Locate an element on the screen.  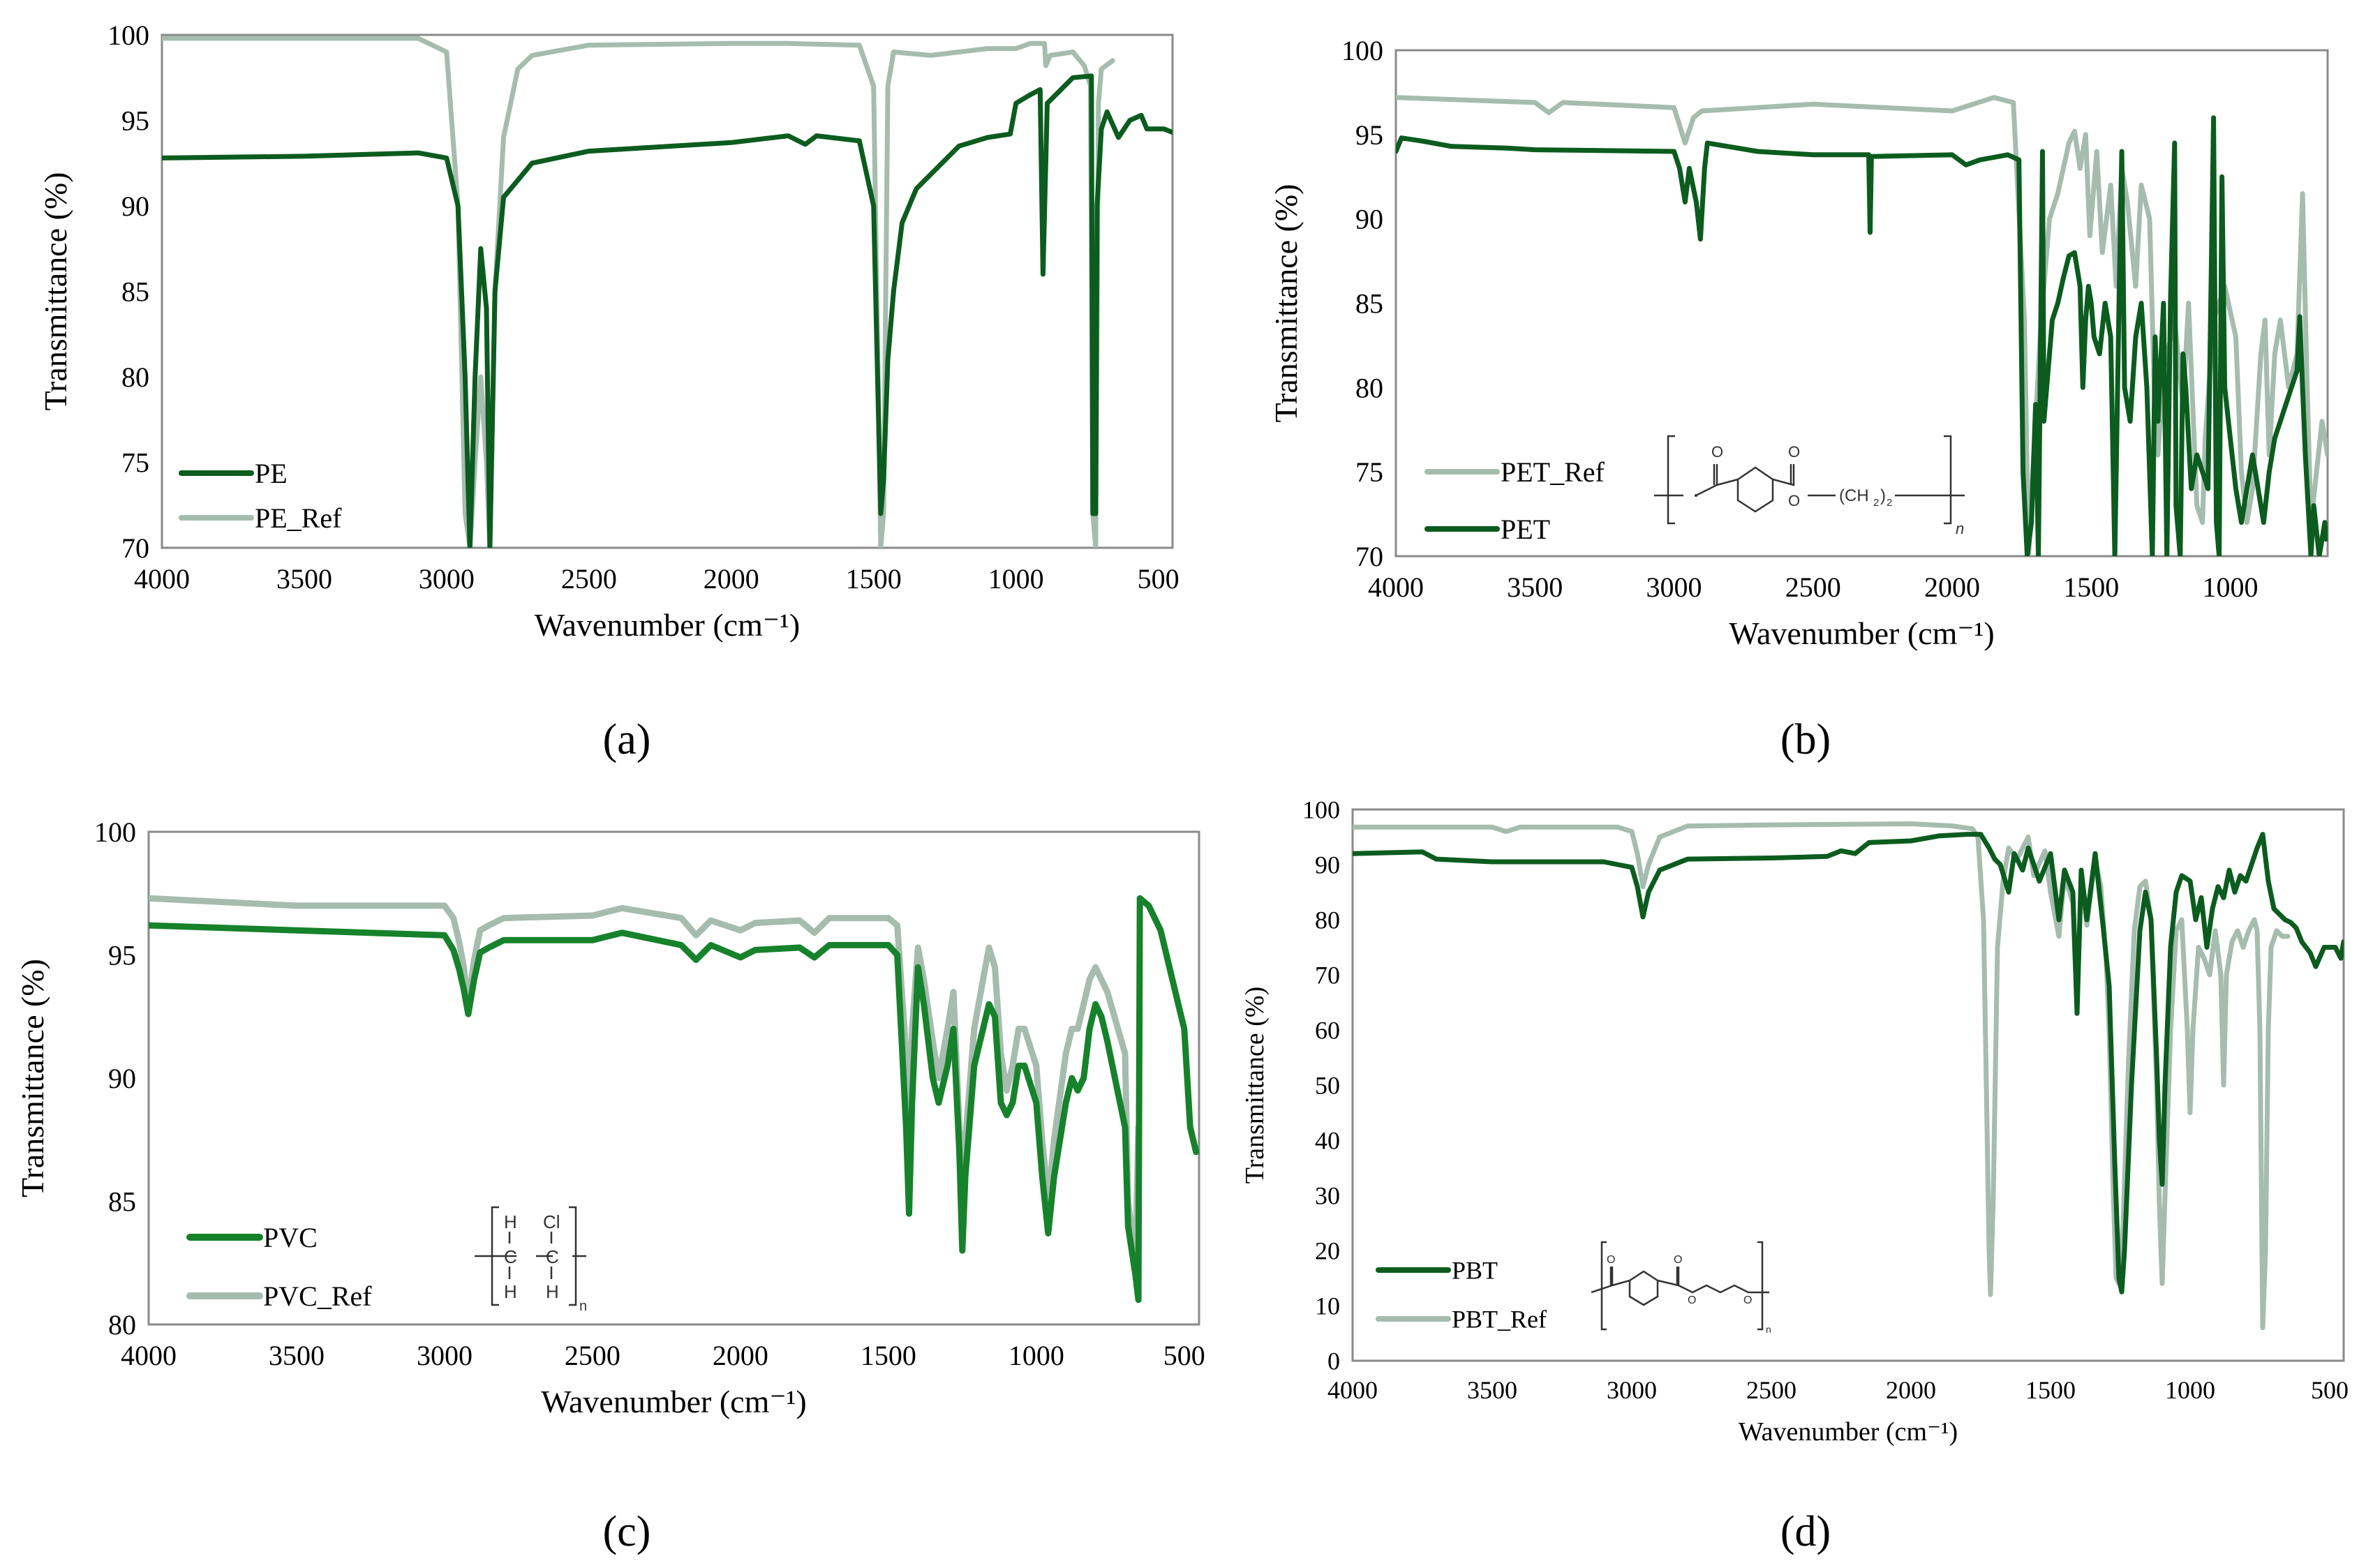
panel-label: (c) is located at coordinates (627, 1531).